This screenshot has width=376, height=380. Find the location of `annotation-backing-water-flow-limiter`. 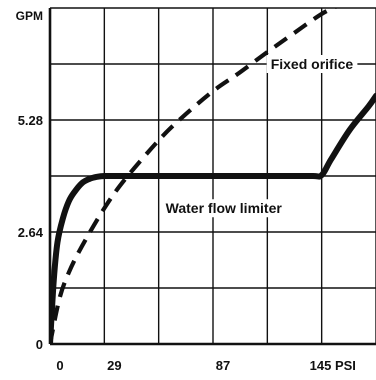

annotation-backing-water-flow-limiter is located at coordinates (224, 208).